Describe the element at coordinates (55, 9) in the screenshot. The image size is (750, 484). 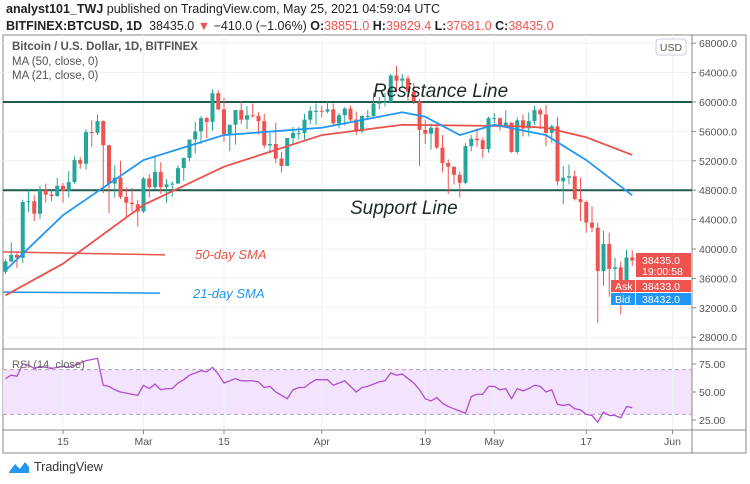
I see `author: analyst101_TWJ` at that location.